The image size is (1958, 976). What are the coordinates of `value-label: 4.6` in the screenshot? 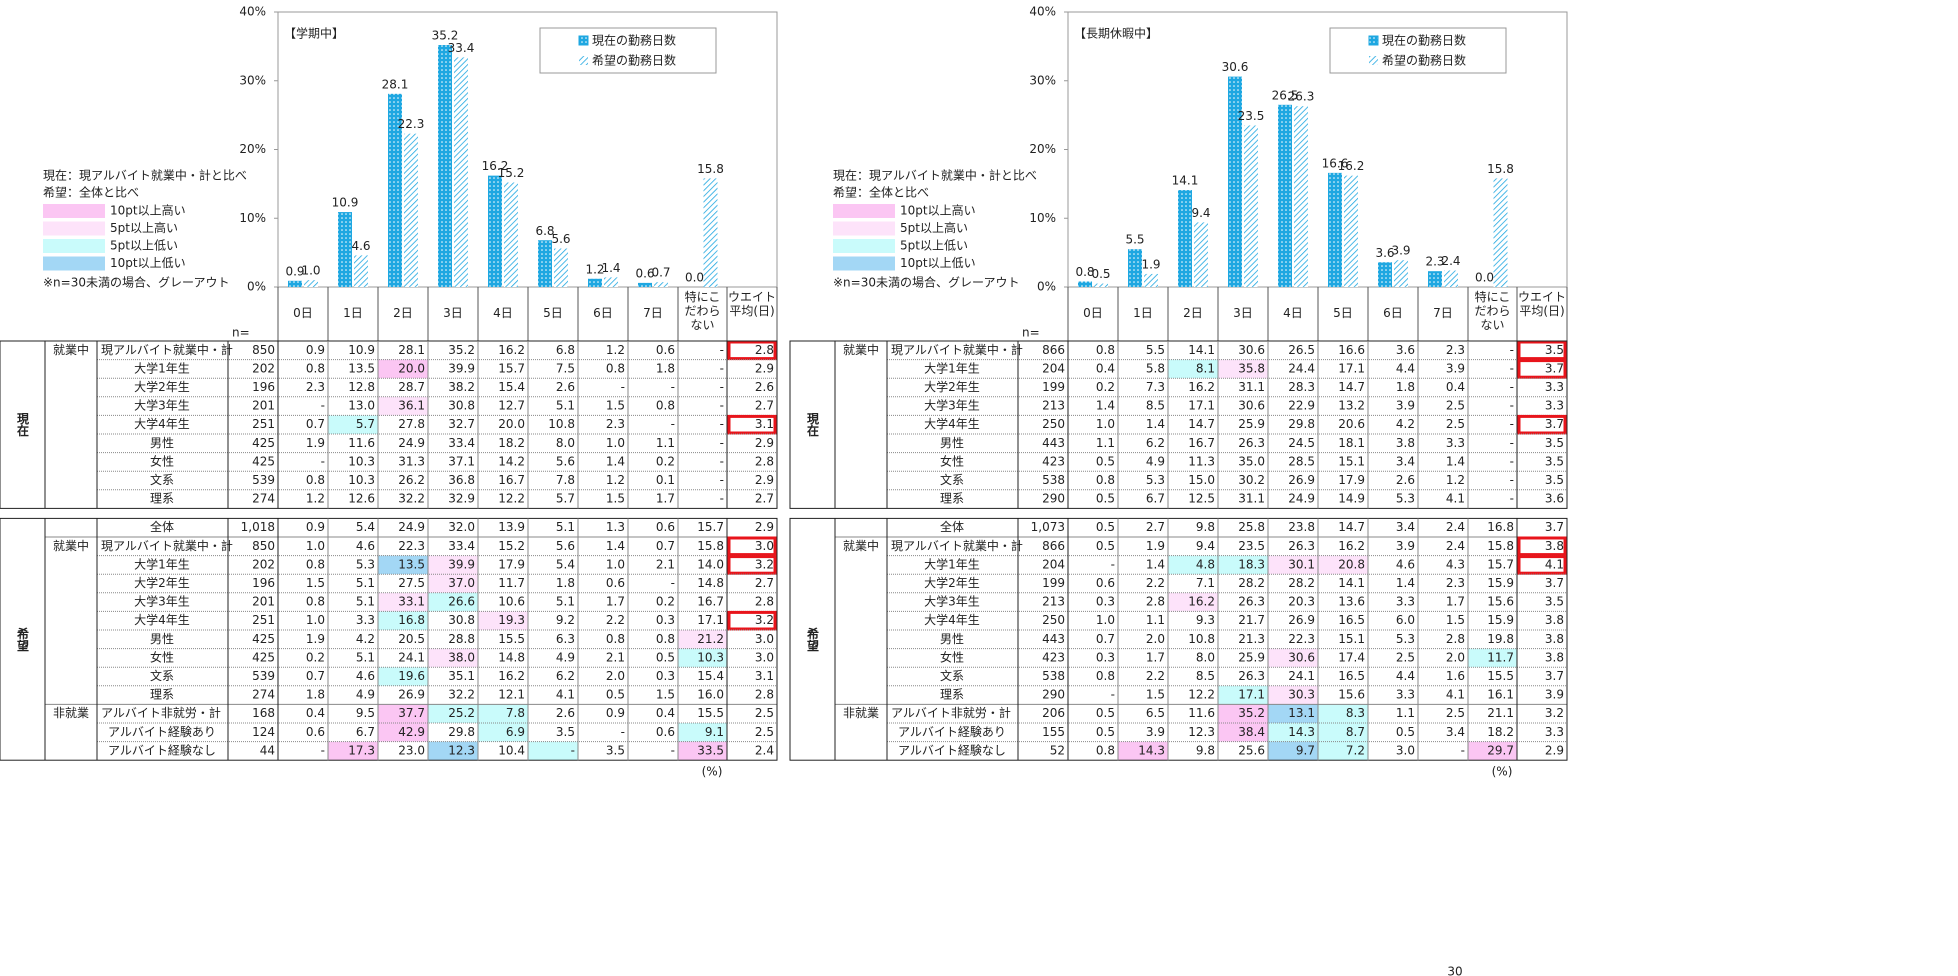 It's located at (360, 246).